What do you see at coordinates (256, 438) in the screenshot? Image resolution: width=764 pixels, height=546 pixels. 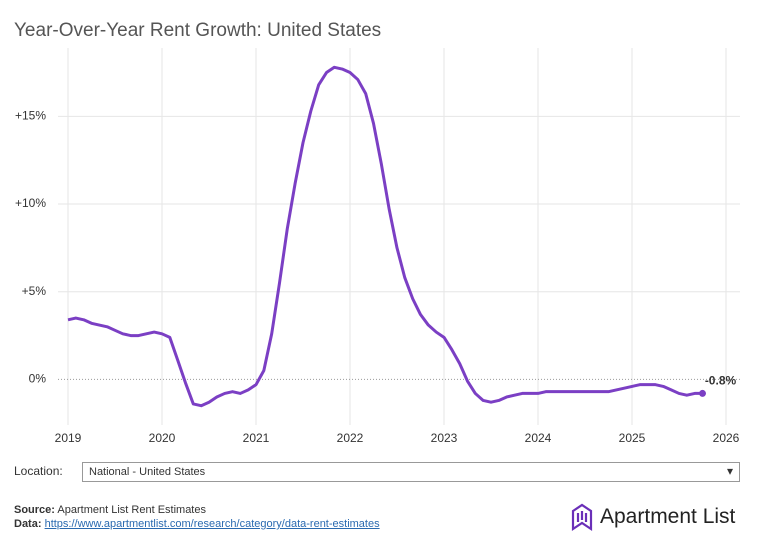 I see `x-tick-label: 2021` at bounding box center [256, 438].